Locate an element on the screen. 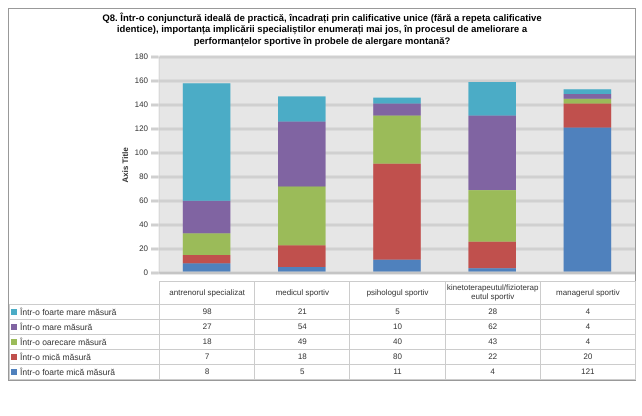 Image resolution: width=642 pixels, height=416 pixels. data-label: 7 is located at coordinates (207, 356).